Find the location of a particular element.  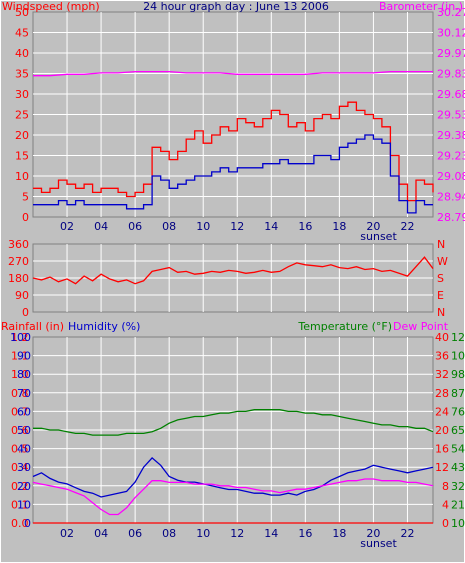

dewpoint-line is located at coordinates (233, 497).